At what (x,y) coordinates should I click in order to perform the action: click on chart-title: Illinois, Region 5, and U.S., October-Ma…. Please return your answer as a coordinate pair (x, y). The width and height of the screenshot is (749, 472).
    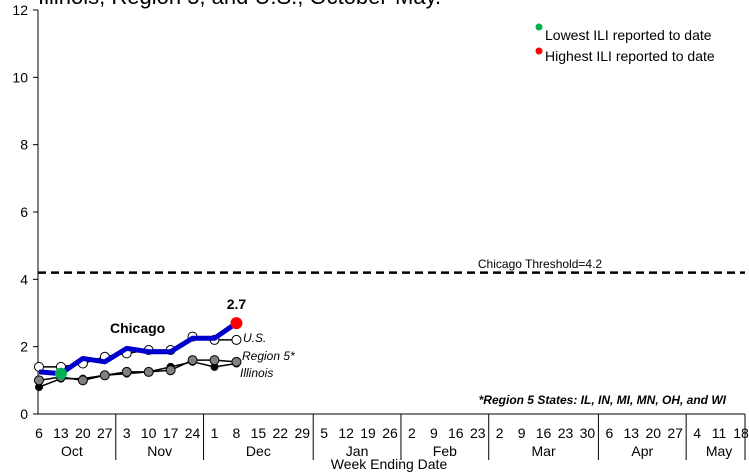
    Looking at the image, I should click on (239, 4).